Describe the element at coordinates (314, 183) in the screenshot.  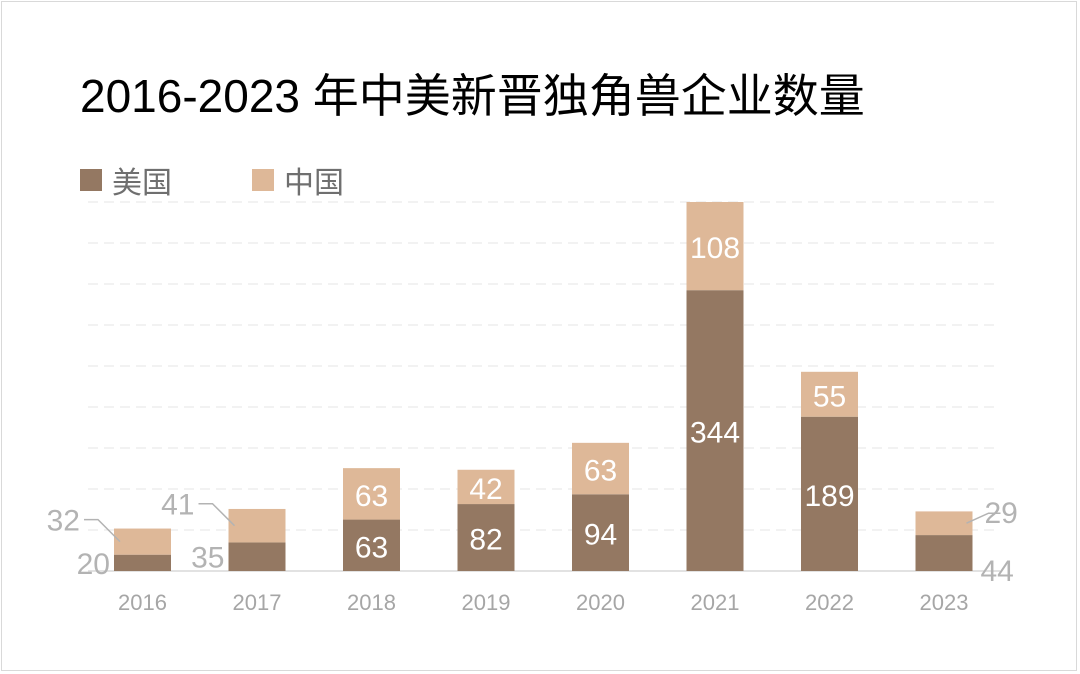
I see `legend-label-cn: 中国` at that location.